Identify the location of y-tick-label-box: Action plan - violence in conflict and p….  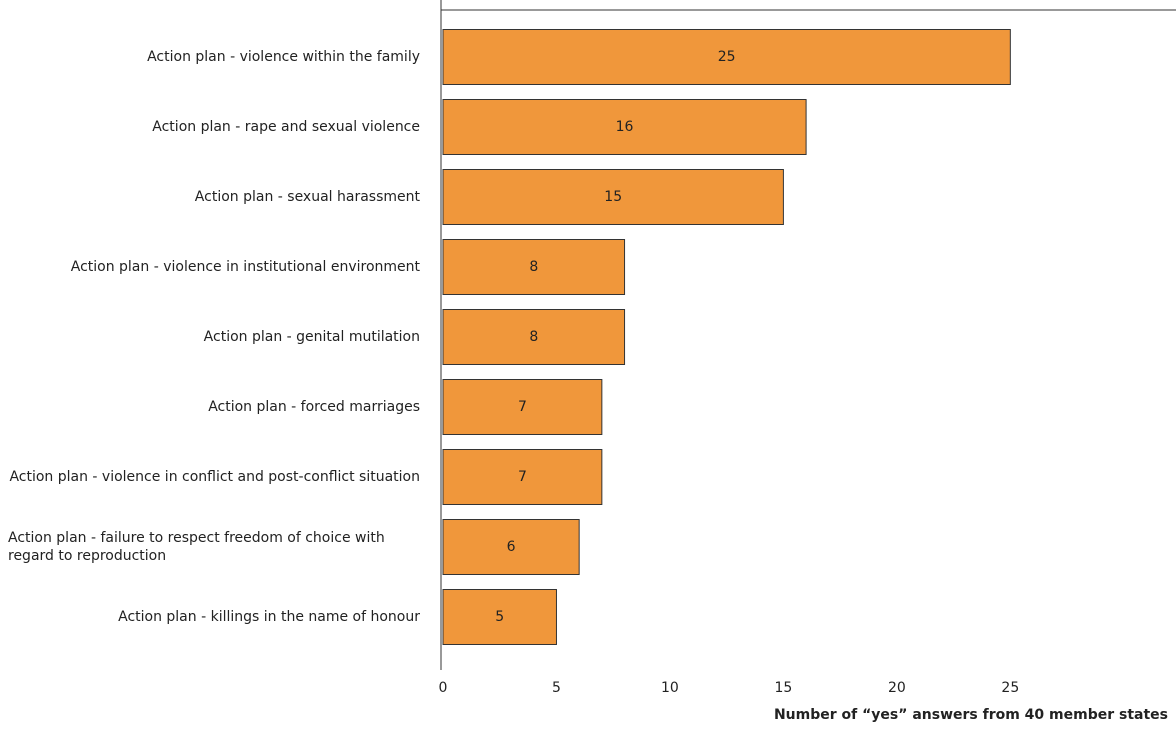
(214, 477).